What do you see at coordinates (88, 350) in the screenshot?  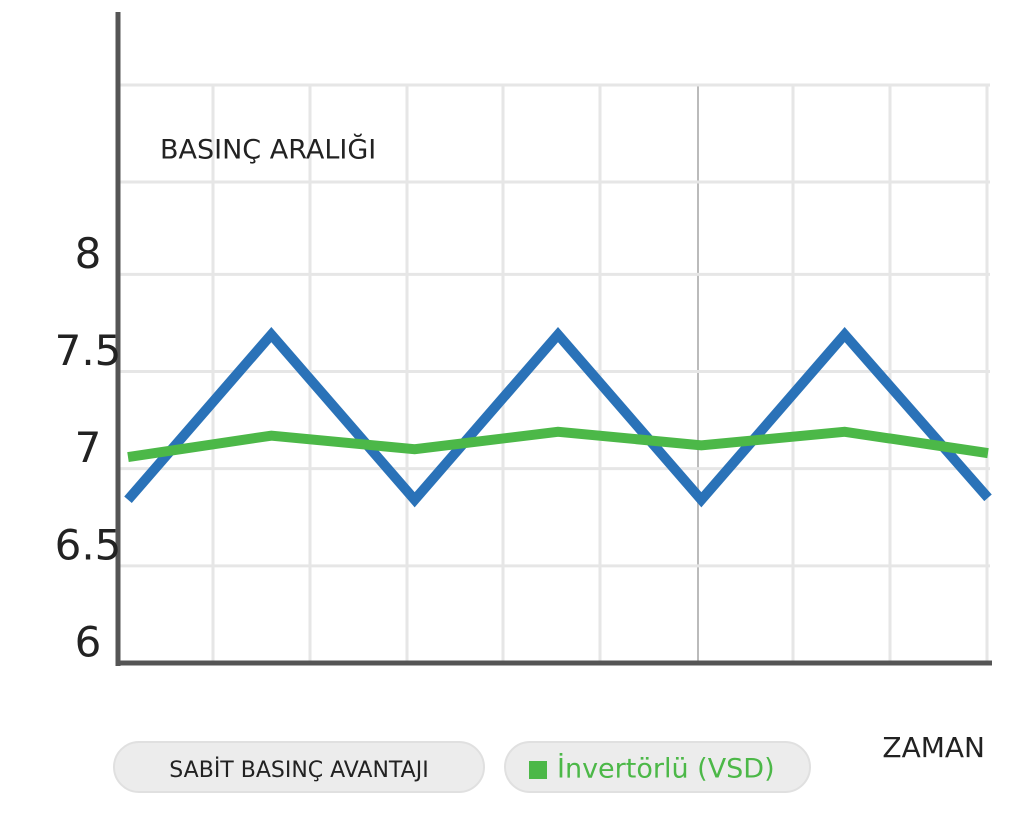 I see `y-tick-label: 7.5` at bounding box center [88, 350].